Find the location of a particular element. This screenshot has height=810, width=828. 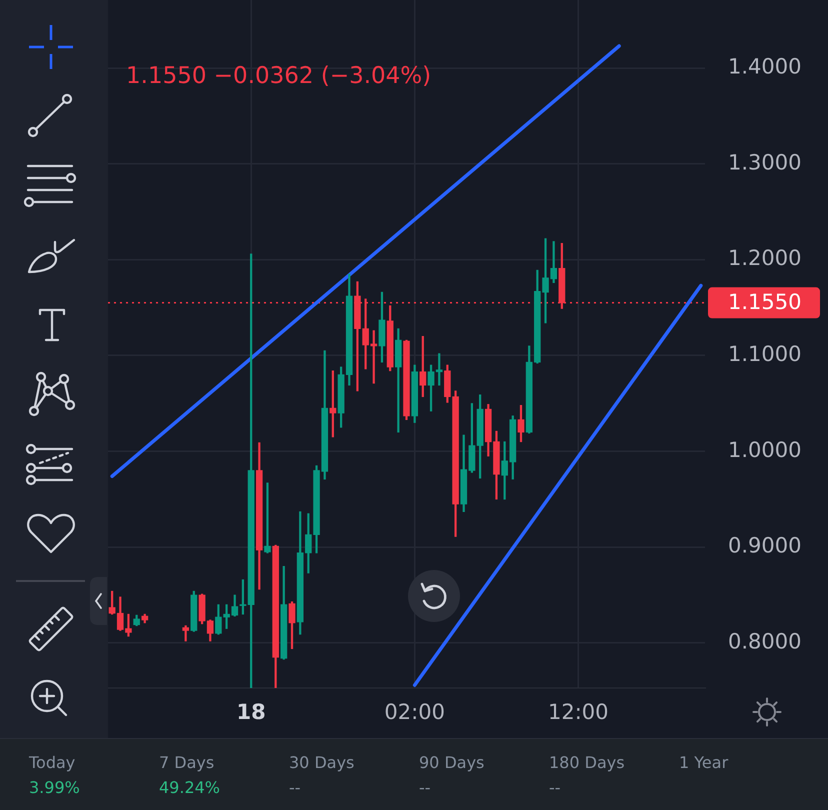

y-tick-label: 1.3000 is located at coordinates (765, 162).